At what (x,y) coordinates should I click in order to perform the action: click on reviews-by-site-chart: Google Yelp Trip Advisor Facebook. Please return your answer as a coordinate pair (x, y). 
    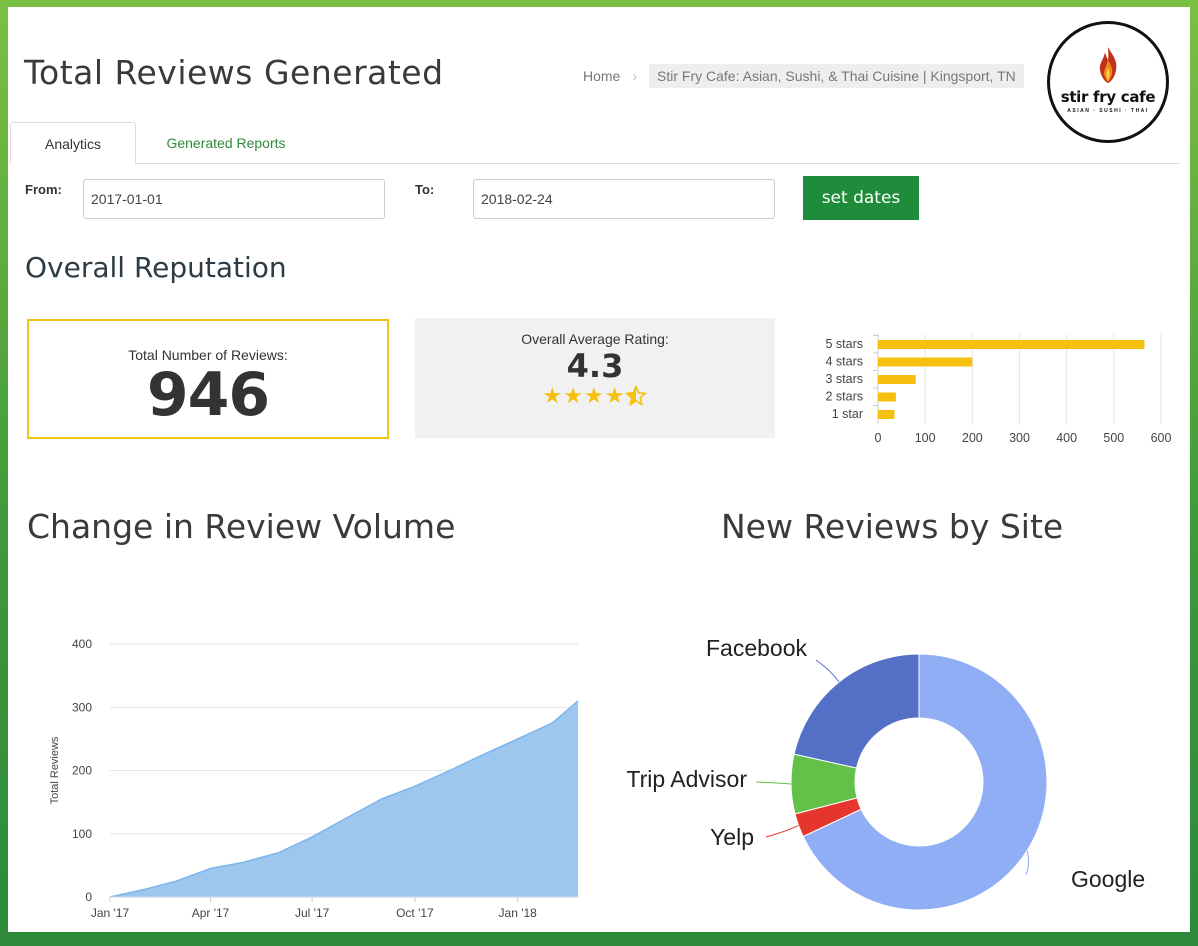
    Looking at the image, I should click on (885, 773).